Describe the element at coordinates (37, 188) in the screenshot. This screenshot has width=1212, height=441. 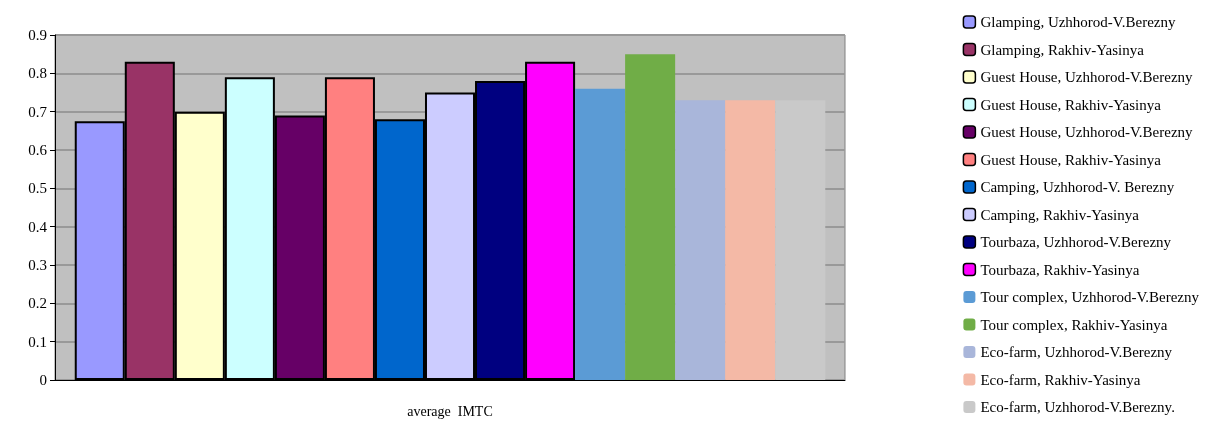
I see `y-tick-label: 0.5` at that location.